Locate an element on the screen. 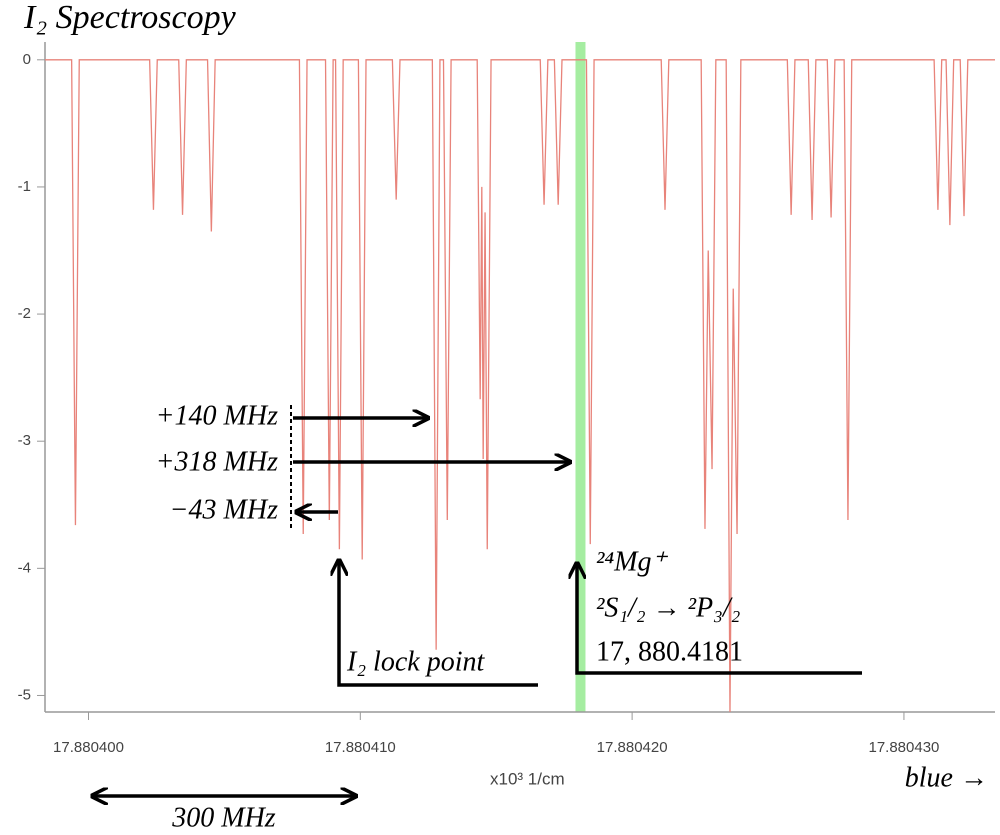  highlight-band is located at coordinates (580, 377).